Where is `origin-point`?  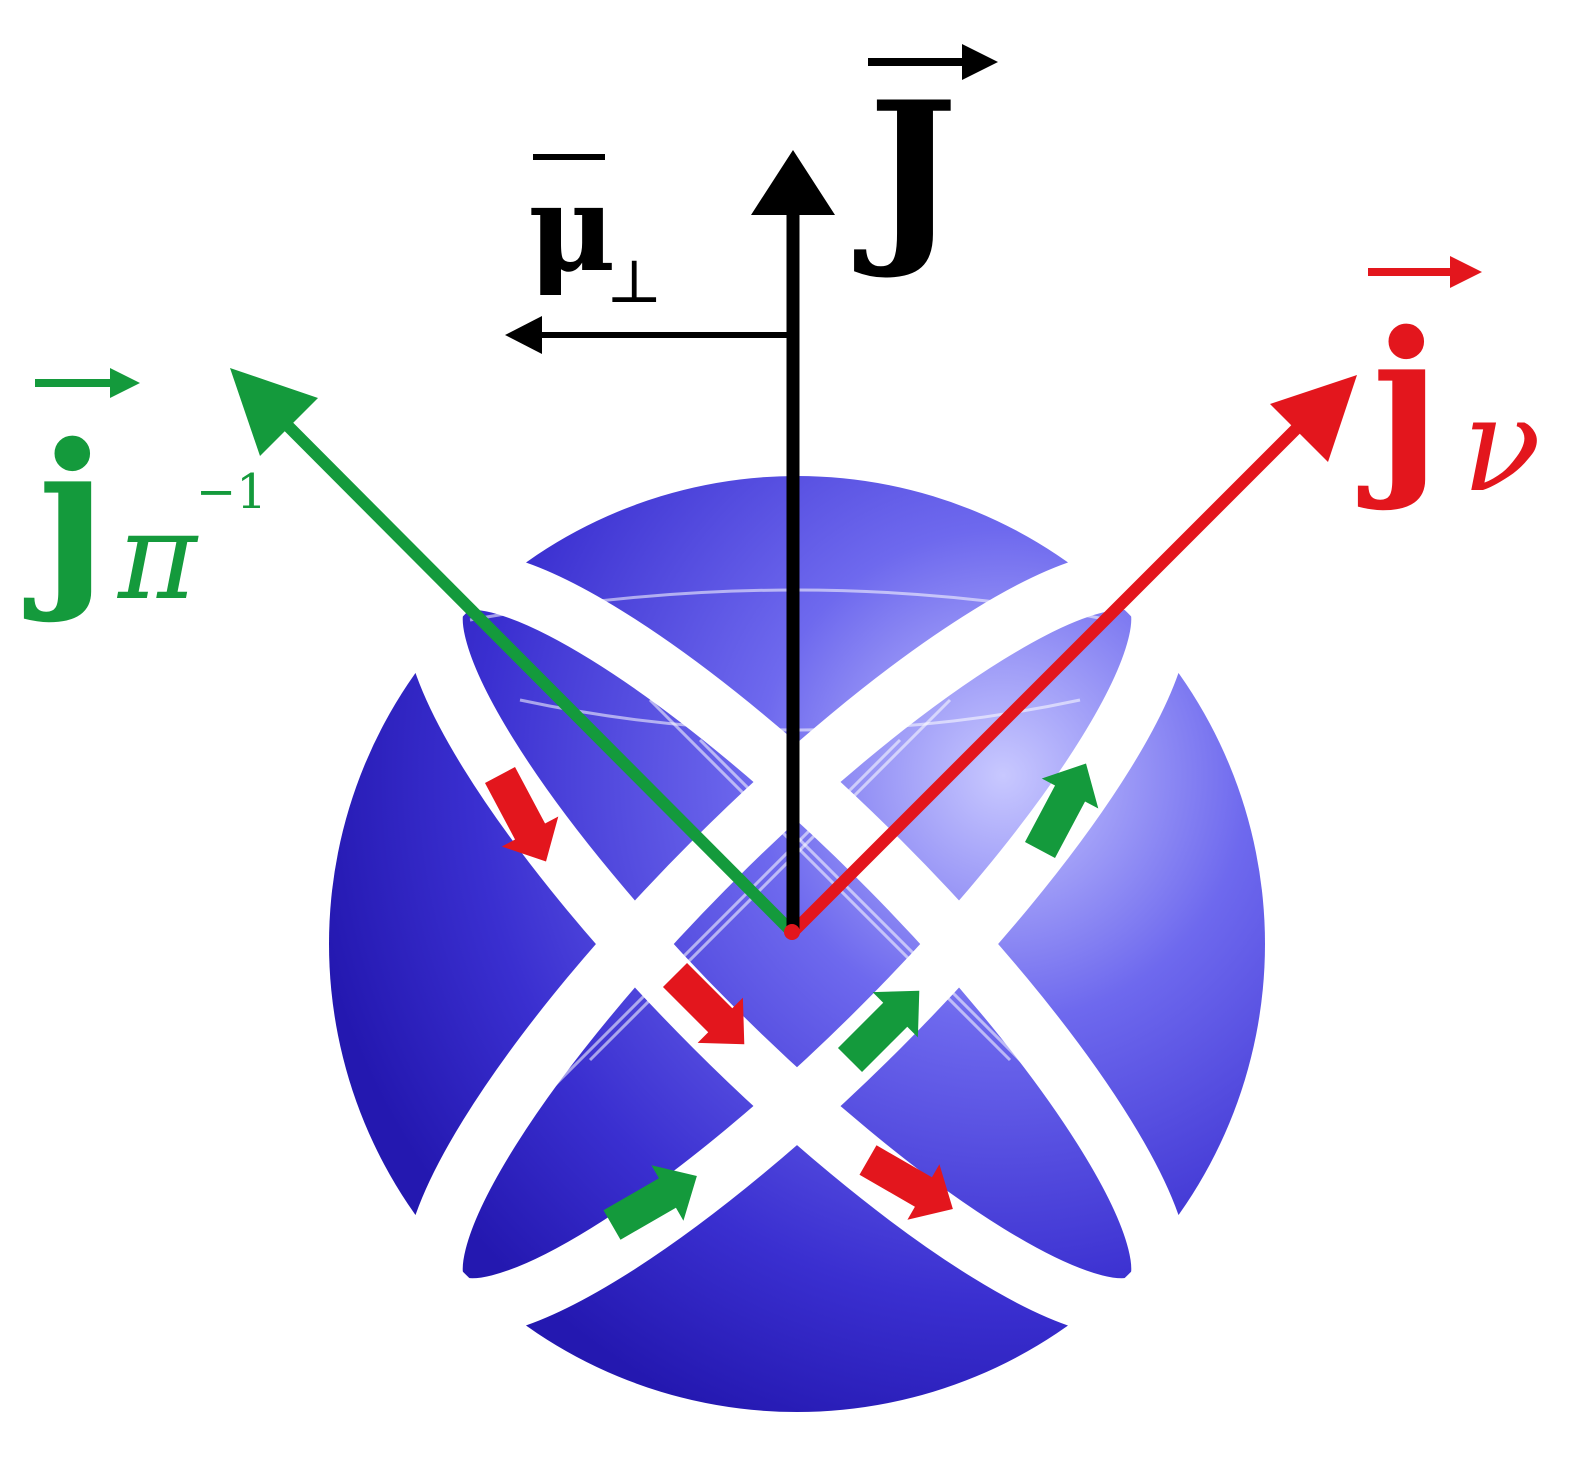
origin-point is located at coordinates (792, 932).